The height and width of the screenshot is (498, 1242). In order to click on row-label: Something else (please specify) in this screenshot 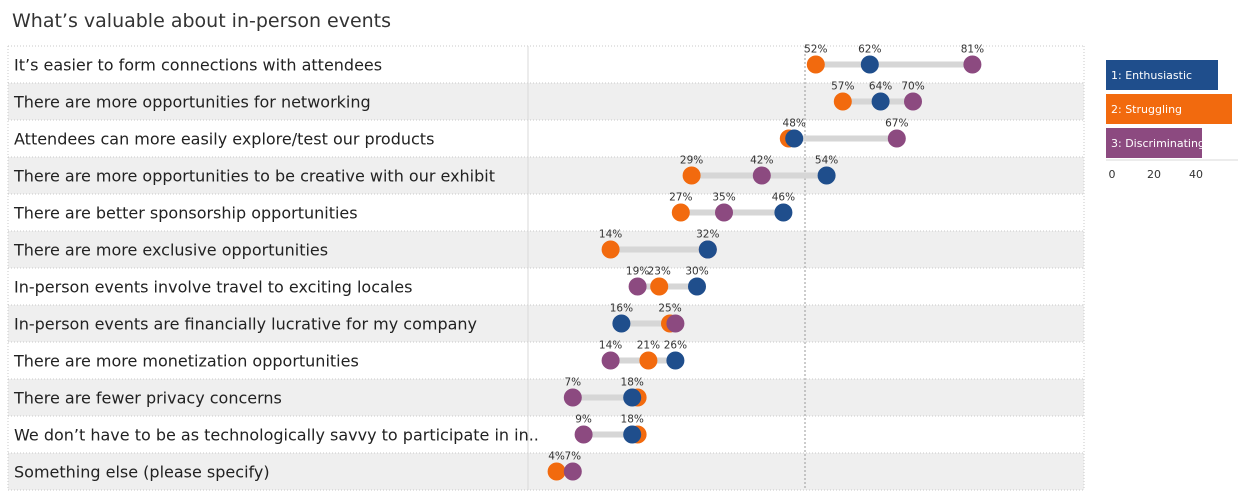, I will do `click(142, 472)`.